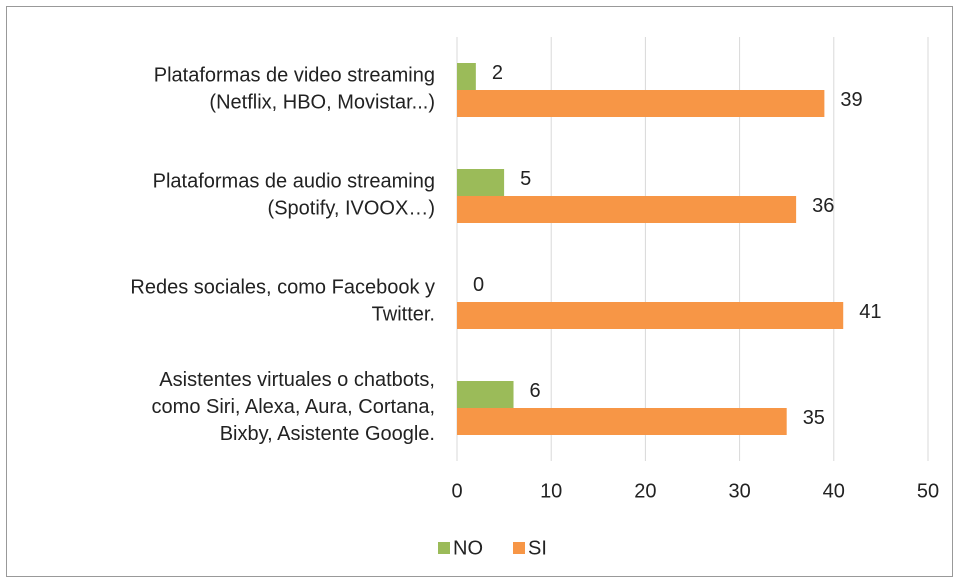 This screenshot has width=960, height=582. Describe the element at coordinates (456, 491) in the screenshot. I see `x-tick-label: 0` at that location.